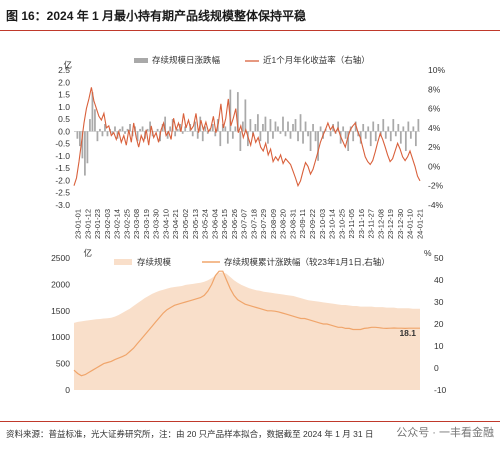 The image size is (500, 454). What do you see at coordinates (439, 280) in the screenshot?
I see `c2-right-tick-label: 40` at bounding box center [439, 280].